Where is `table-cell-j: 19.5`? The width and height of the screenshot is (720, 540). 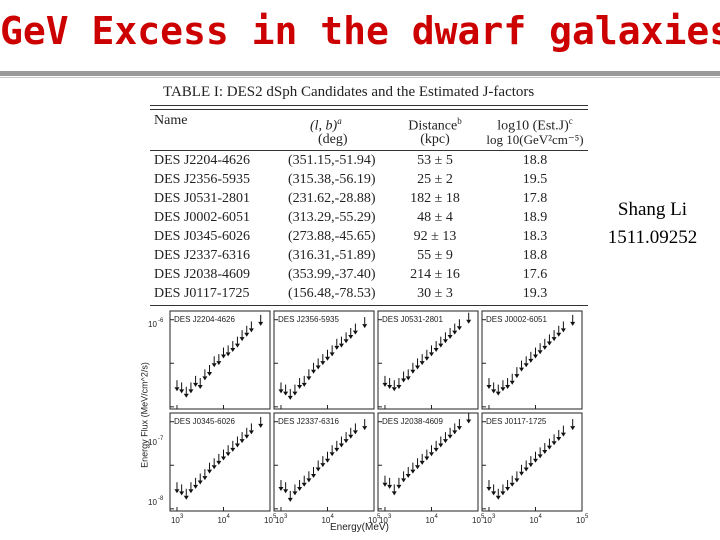 table-cell-j: 19.5 is located at coordinates (535, 179).